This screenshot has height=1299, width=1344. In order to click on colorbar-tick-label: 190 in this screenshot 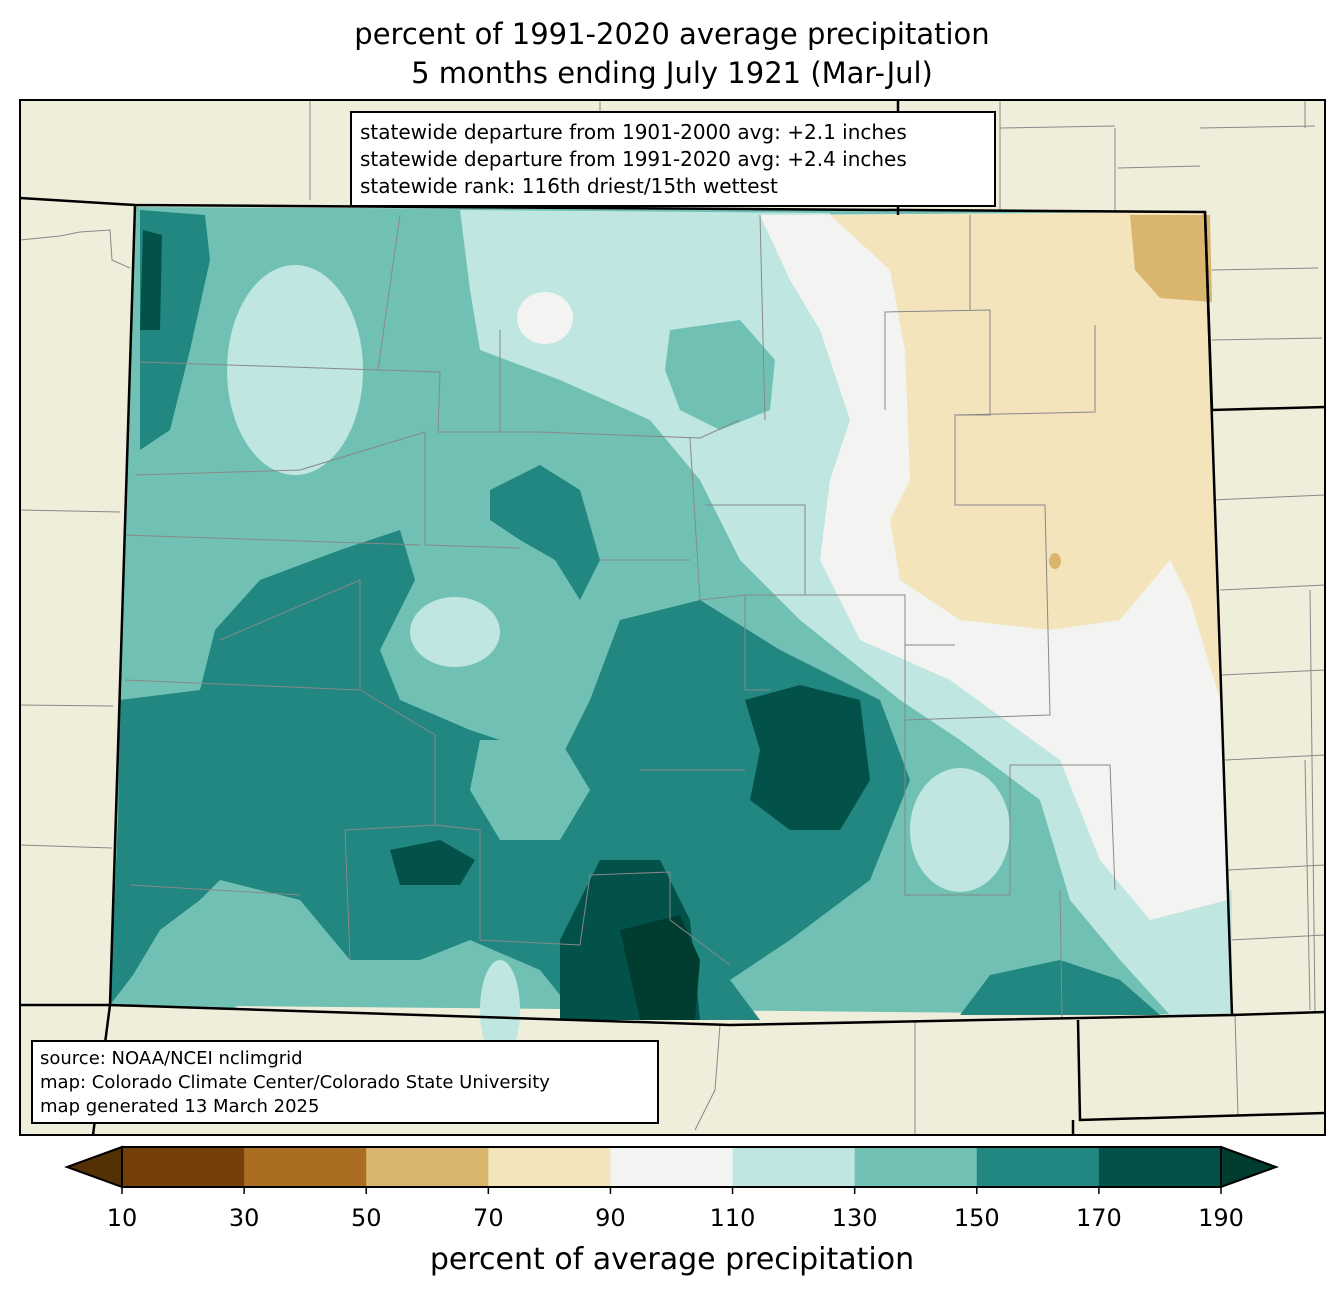, I will do `click(1221, 1218)`.